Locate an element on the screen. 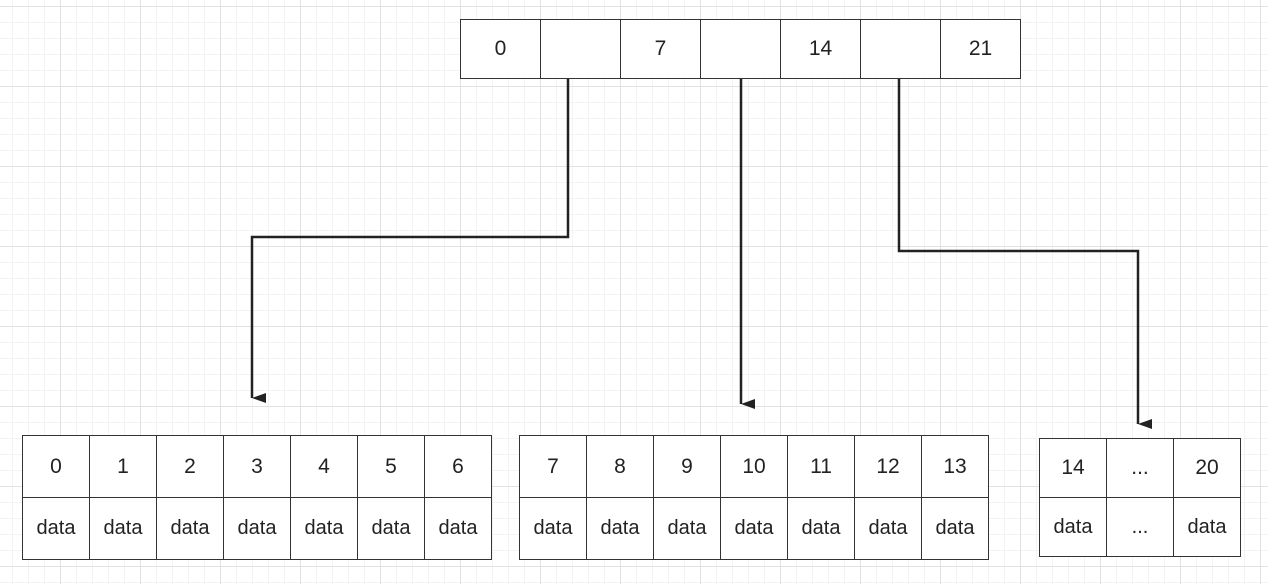  leaf-key-row: 14 ... 20 is located at coordinates (1140, 468).